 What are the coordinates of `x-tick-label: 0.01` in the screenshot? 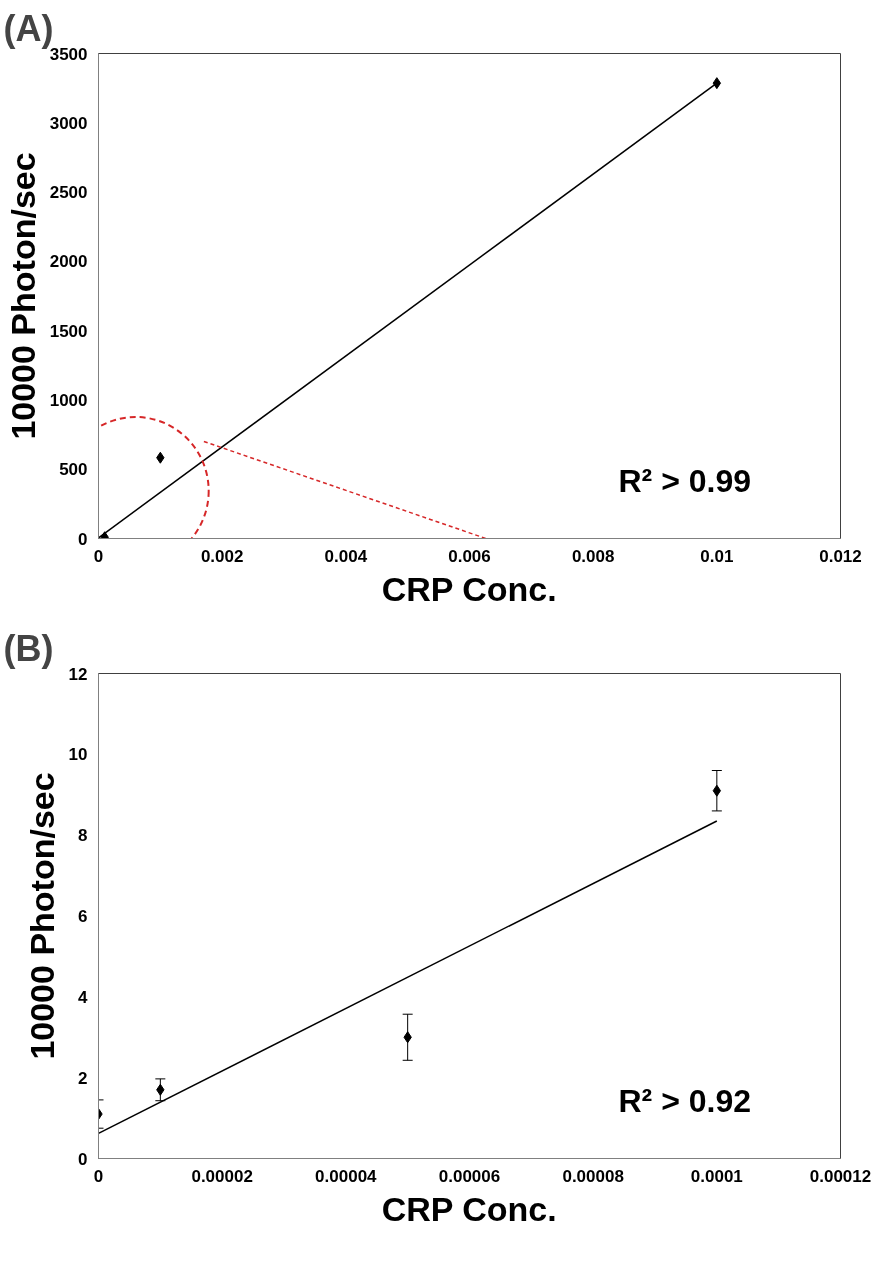 It's located at (717, 556).